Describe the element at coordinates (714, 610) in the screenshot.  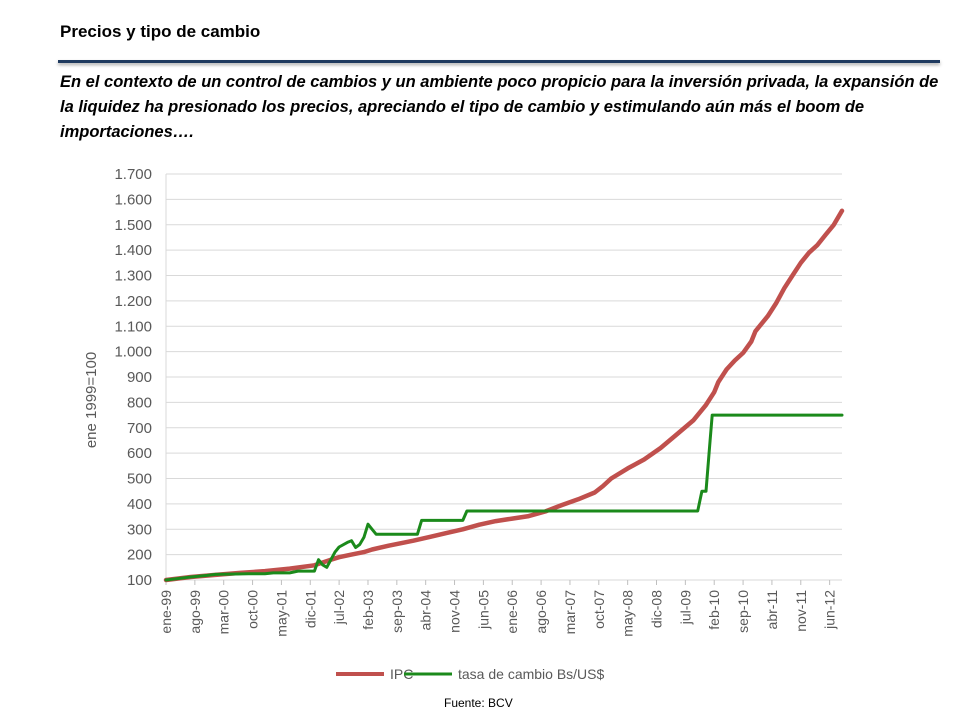
I see `x-tick-label: feb-10` at that location.